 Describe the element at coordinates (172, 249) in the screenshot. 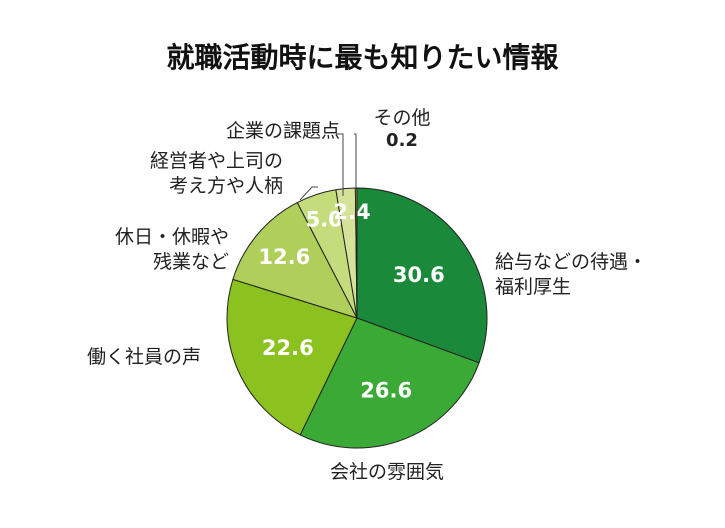

I see `category-label-3: 休日・休暇や残業など` at that location.